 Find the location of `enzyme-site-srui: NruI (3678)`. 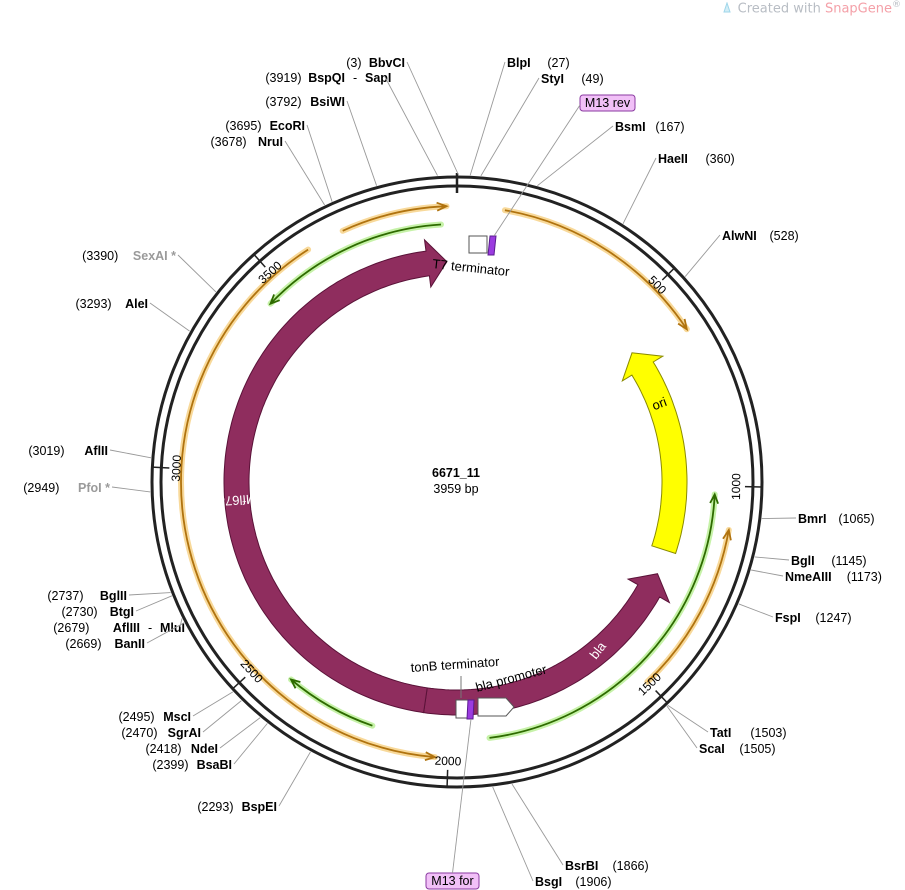

enzyme-site-srui: NruI (3678) is located at coordinates (267, 170).